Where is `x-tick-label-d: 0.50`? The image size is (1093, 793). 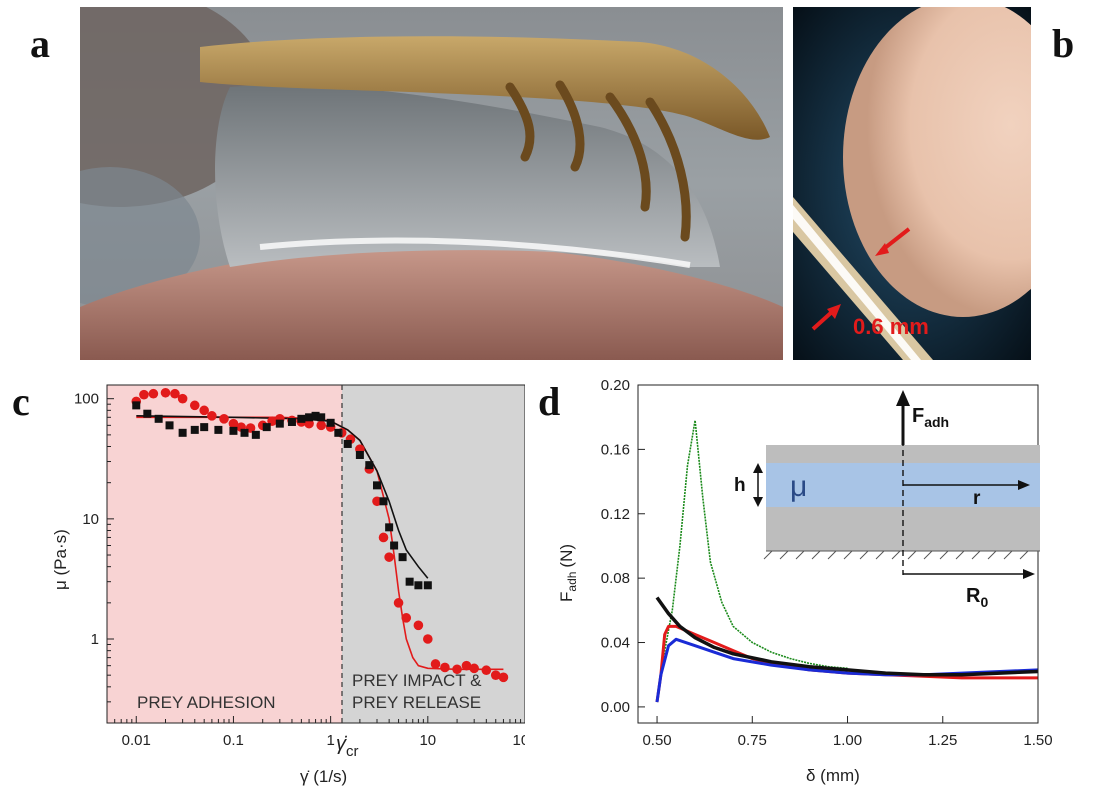
x-tick-label-d: 0.50 is located at coordinates (656, 740).